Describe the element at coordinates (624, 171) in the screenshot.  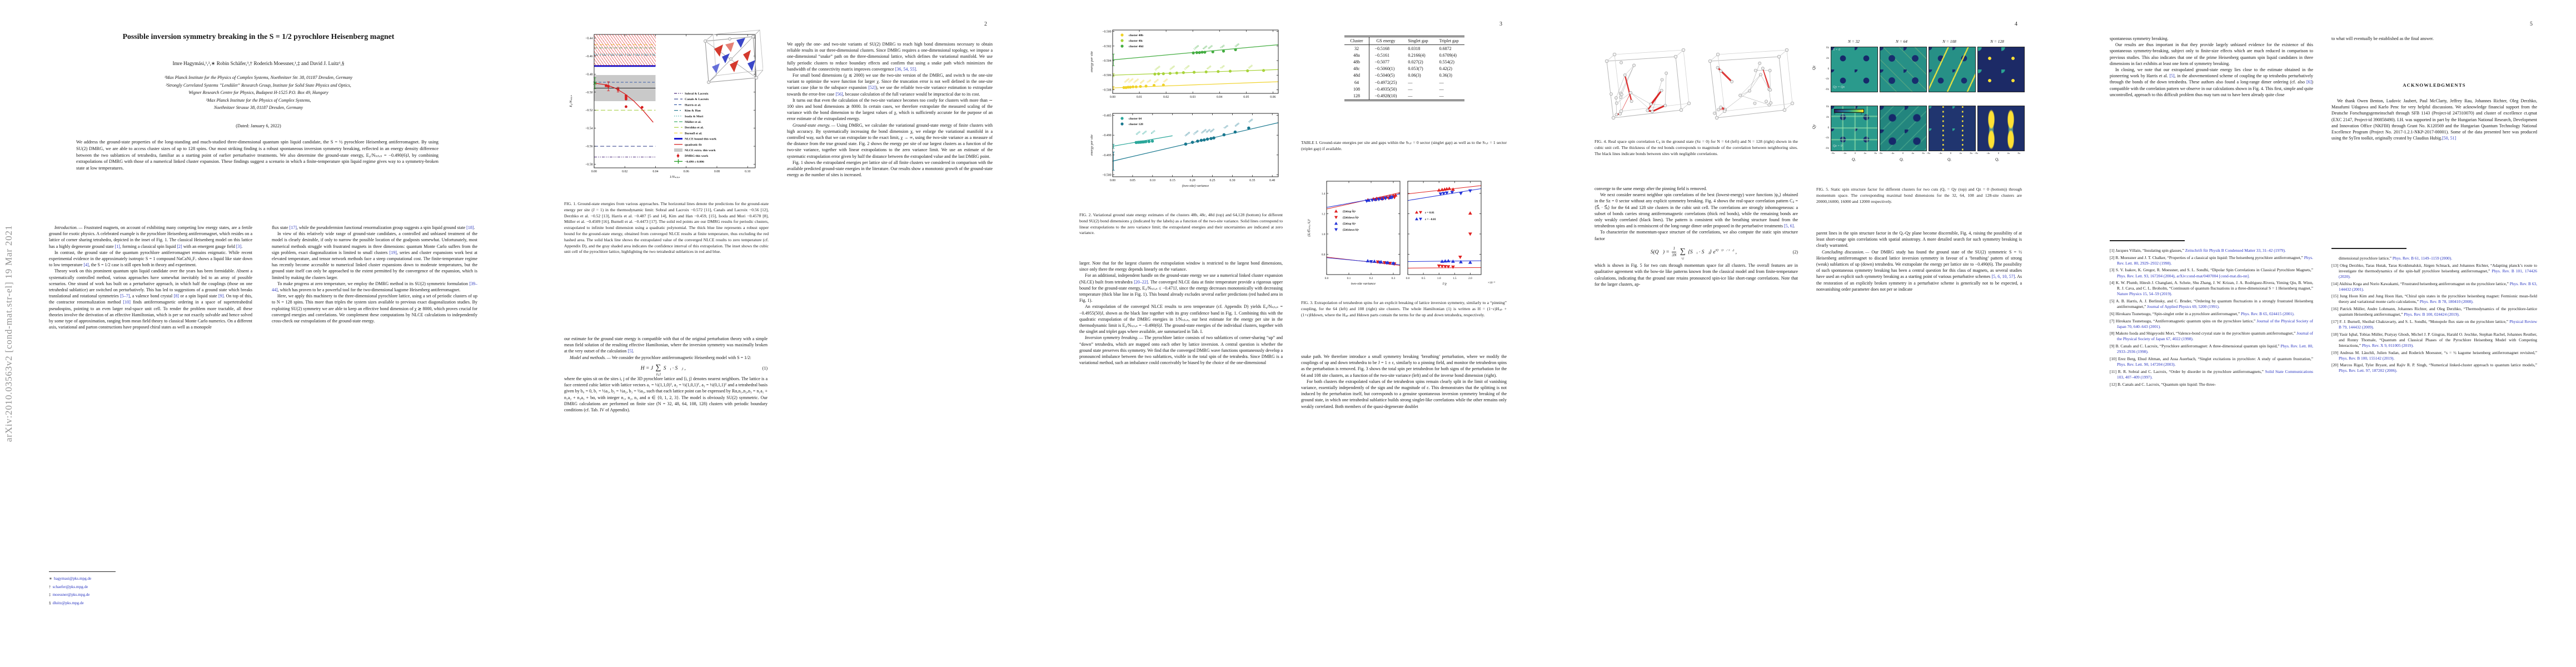
I see `svg-text: 0.02` at that location.